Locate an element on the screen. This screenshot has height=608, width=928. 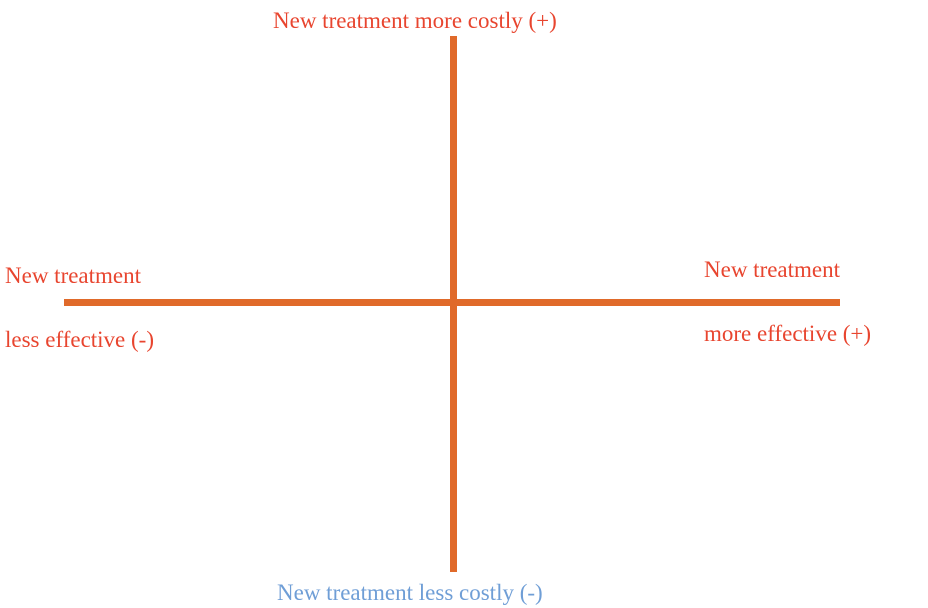
less-effective-label-line1: New treatment is located at coordinates (73, 275).